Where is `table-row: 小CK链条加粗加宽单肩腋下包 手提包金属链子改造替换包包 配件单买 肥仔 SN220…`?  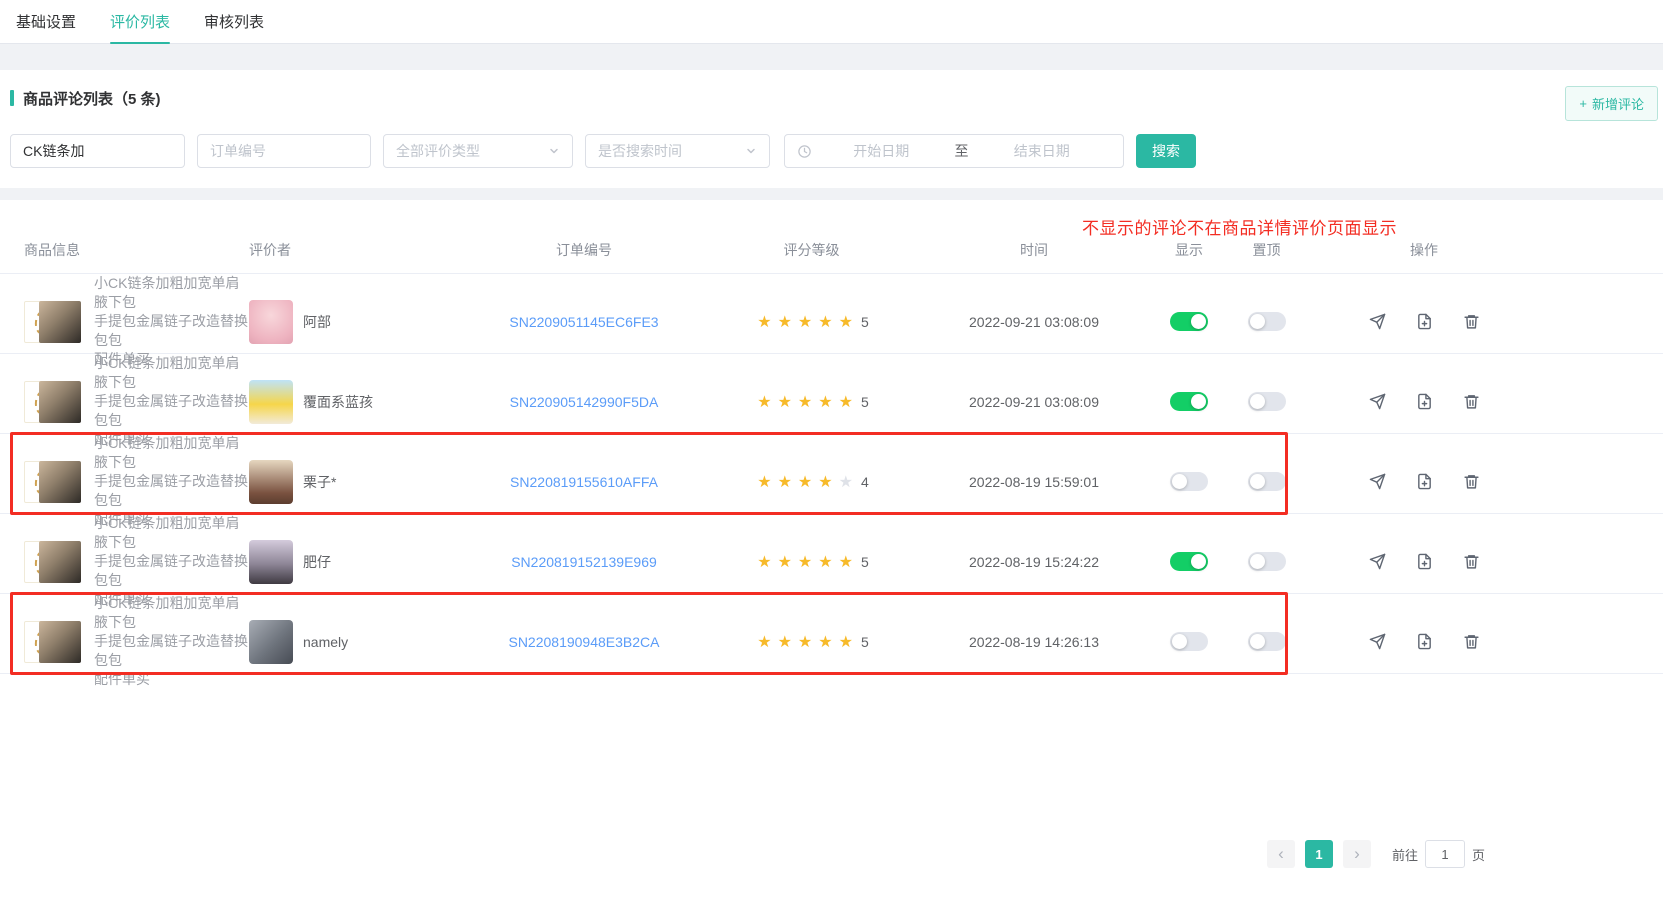
table-row: 小CK链条加粗加宽单肩腋下包 手提包金属链子改造替换包包 配件单买 肥仔 SN220… is located at coordinates (831, 560).